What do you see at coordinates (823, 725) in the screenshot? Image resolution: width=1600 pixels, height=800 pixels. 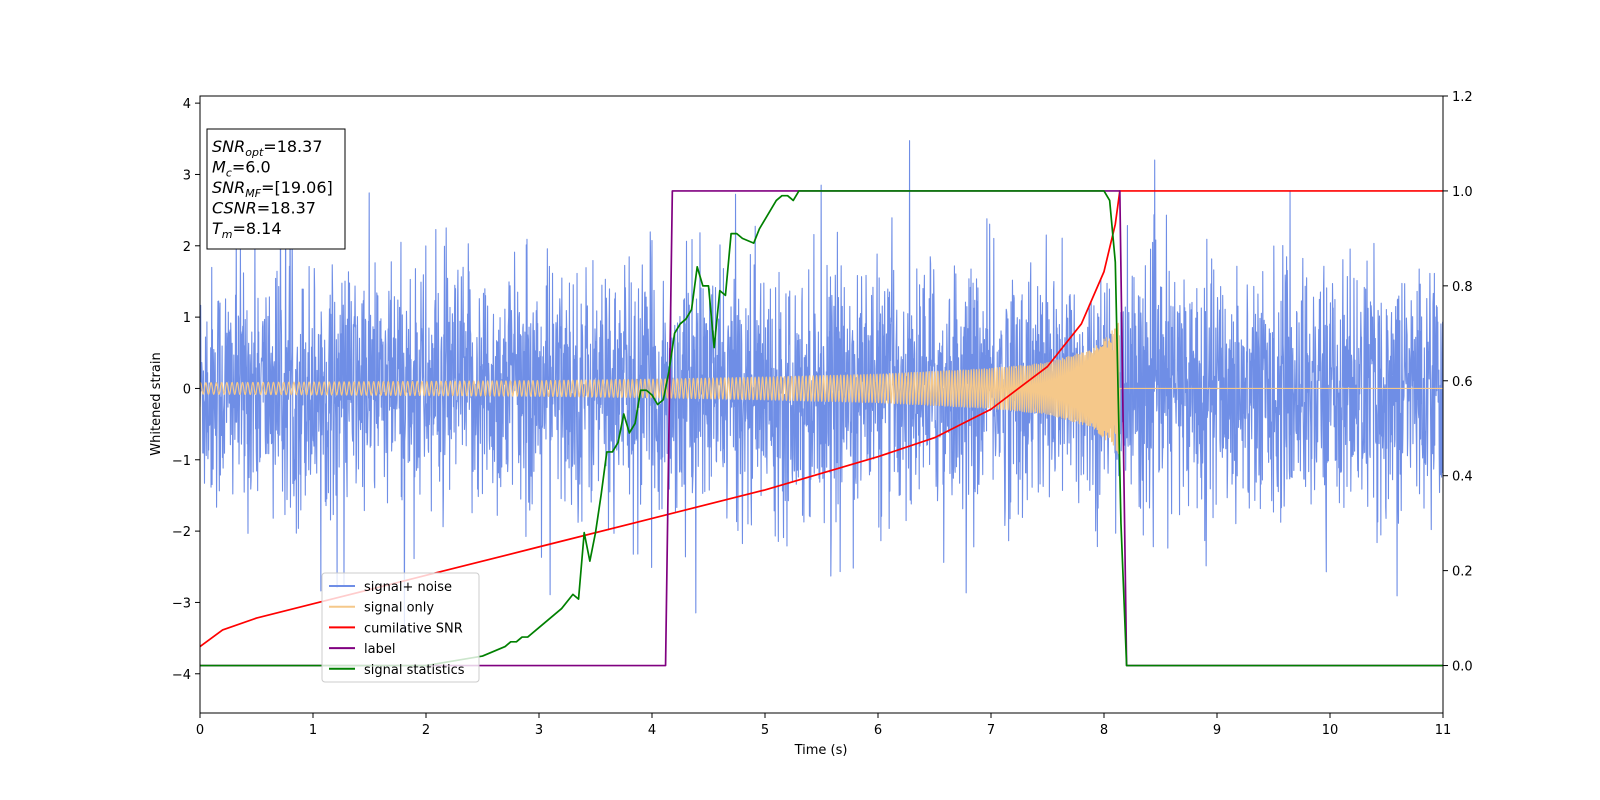 I see `x-axis-ticks: 0 1 2 3 4 5 6 7 8 9 10 11` at bounding box center [823, 725].